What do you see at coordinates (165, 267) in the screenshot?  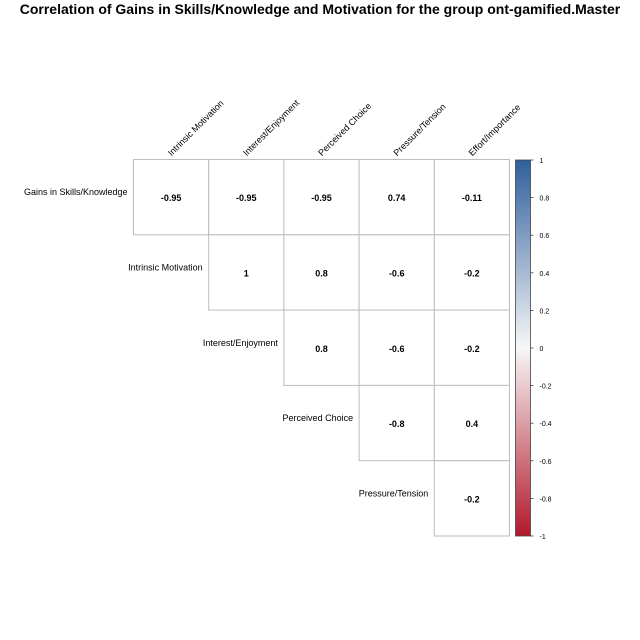 I see `row-label: Intrinsic Motivation` at bounding box center [165, 267].